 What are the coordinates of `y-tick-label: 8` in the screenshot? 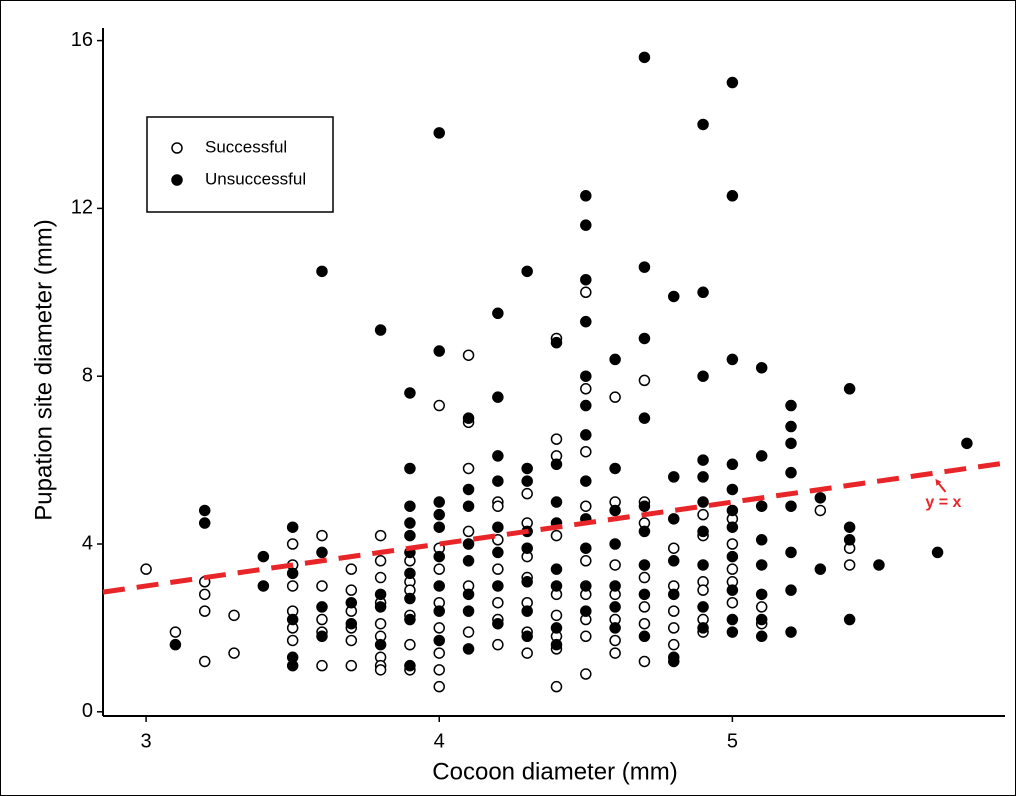 It's located at (87, 375).